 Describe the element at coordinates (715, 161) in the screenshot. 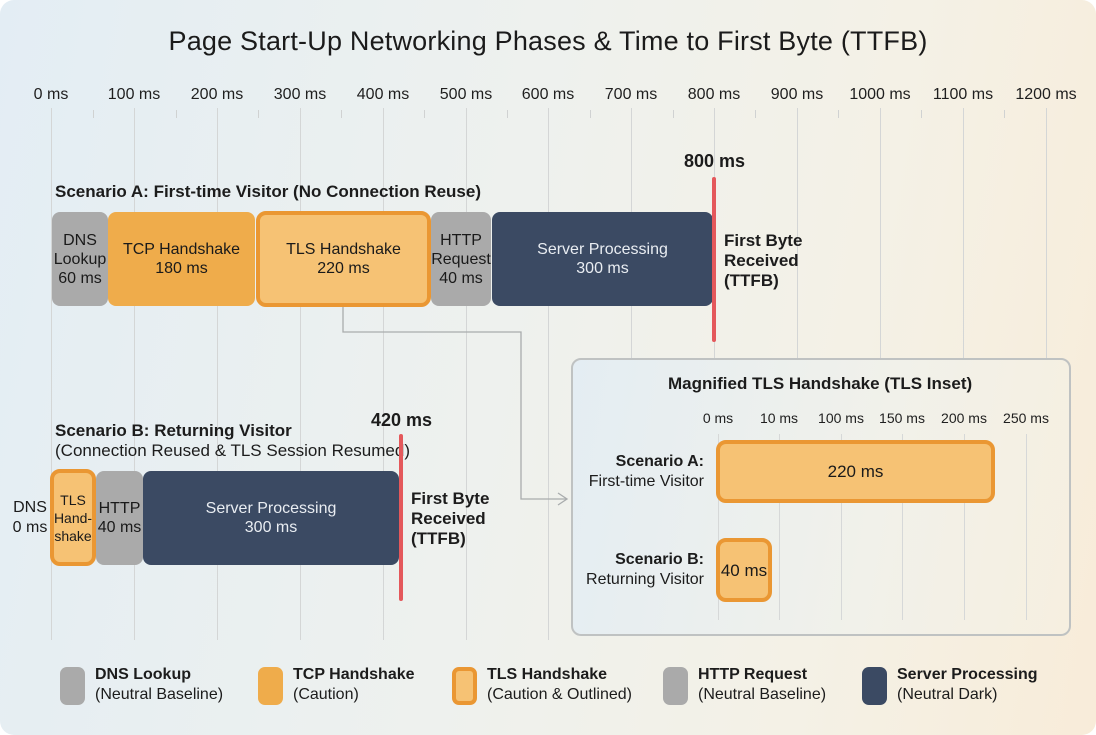

I see `ttfb-a-time: 800 ms` at that location.